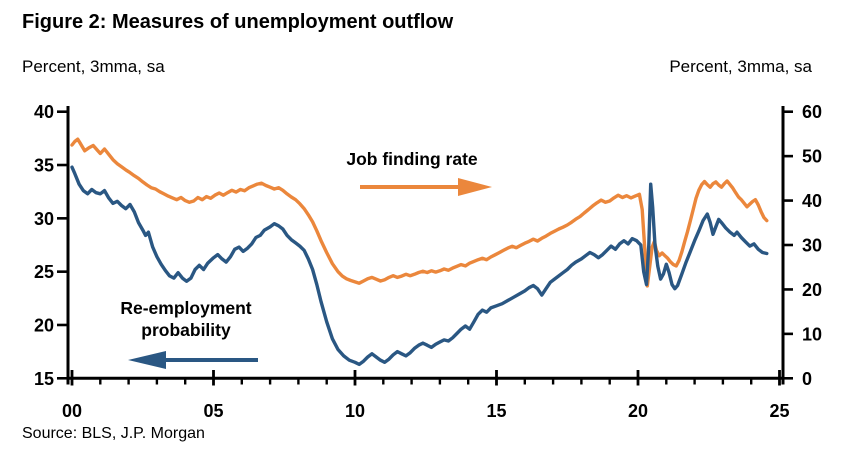  What do you see at coordinates (740, 66) in the screenshot?
I see `right-axis-caption: Percent, 3mma, sa` at bounding box center [740, 66].